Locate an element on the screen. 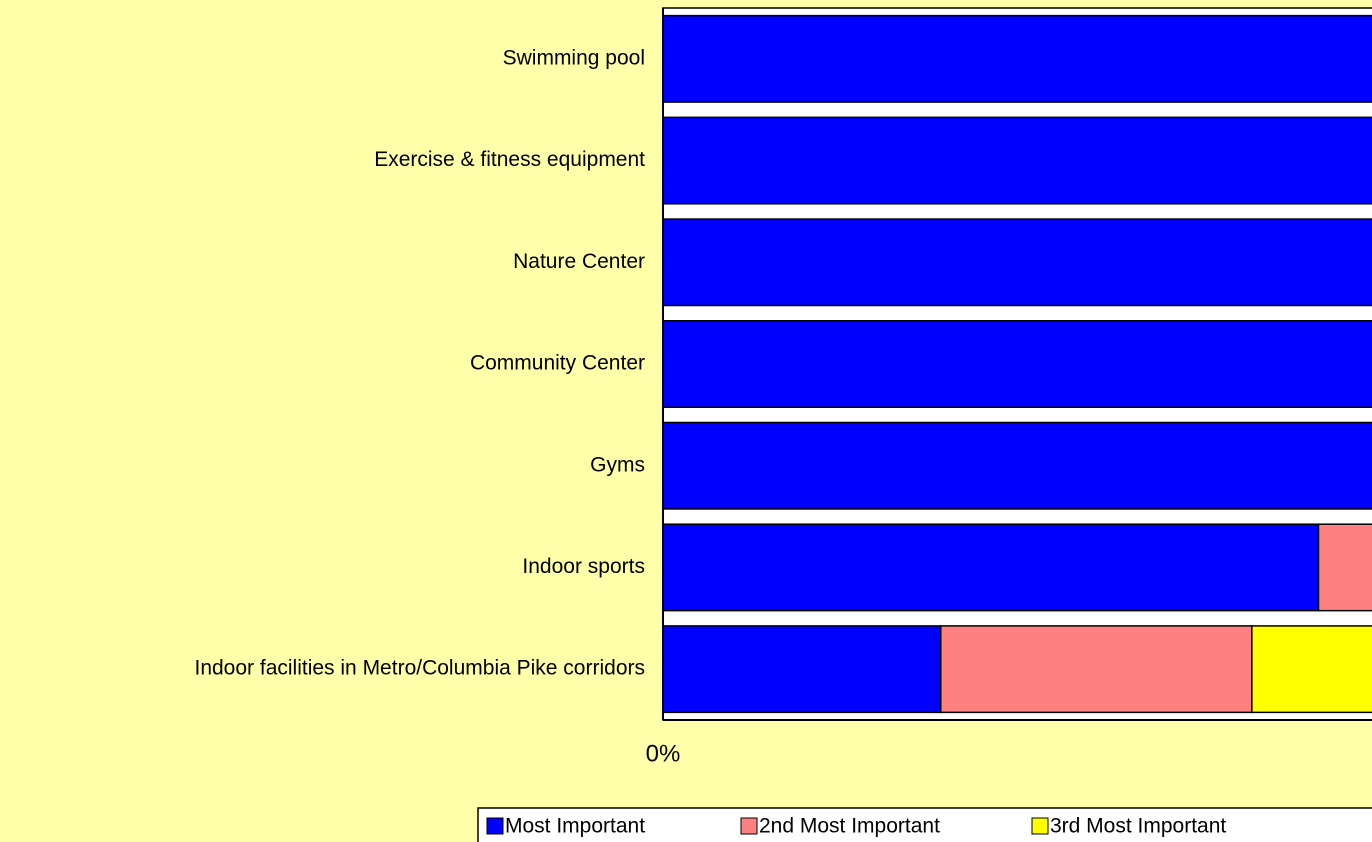 Image resolution: width=1372 pixels, height=842 pixels. y-tick-label: Indoor sports is located at coordinates (583, 566).